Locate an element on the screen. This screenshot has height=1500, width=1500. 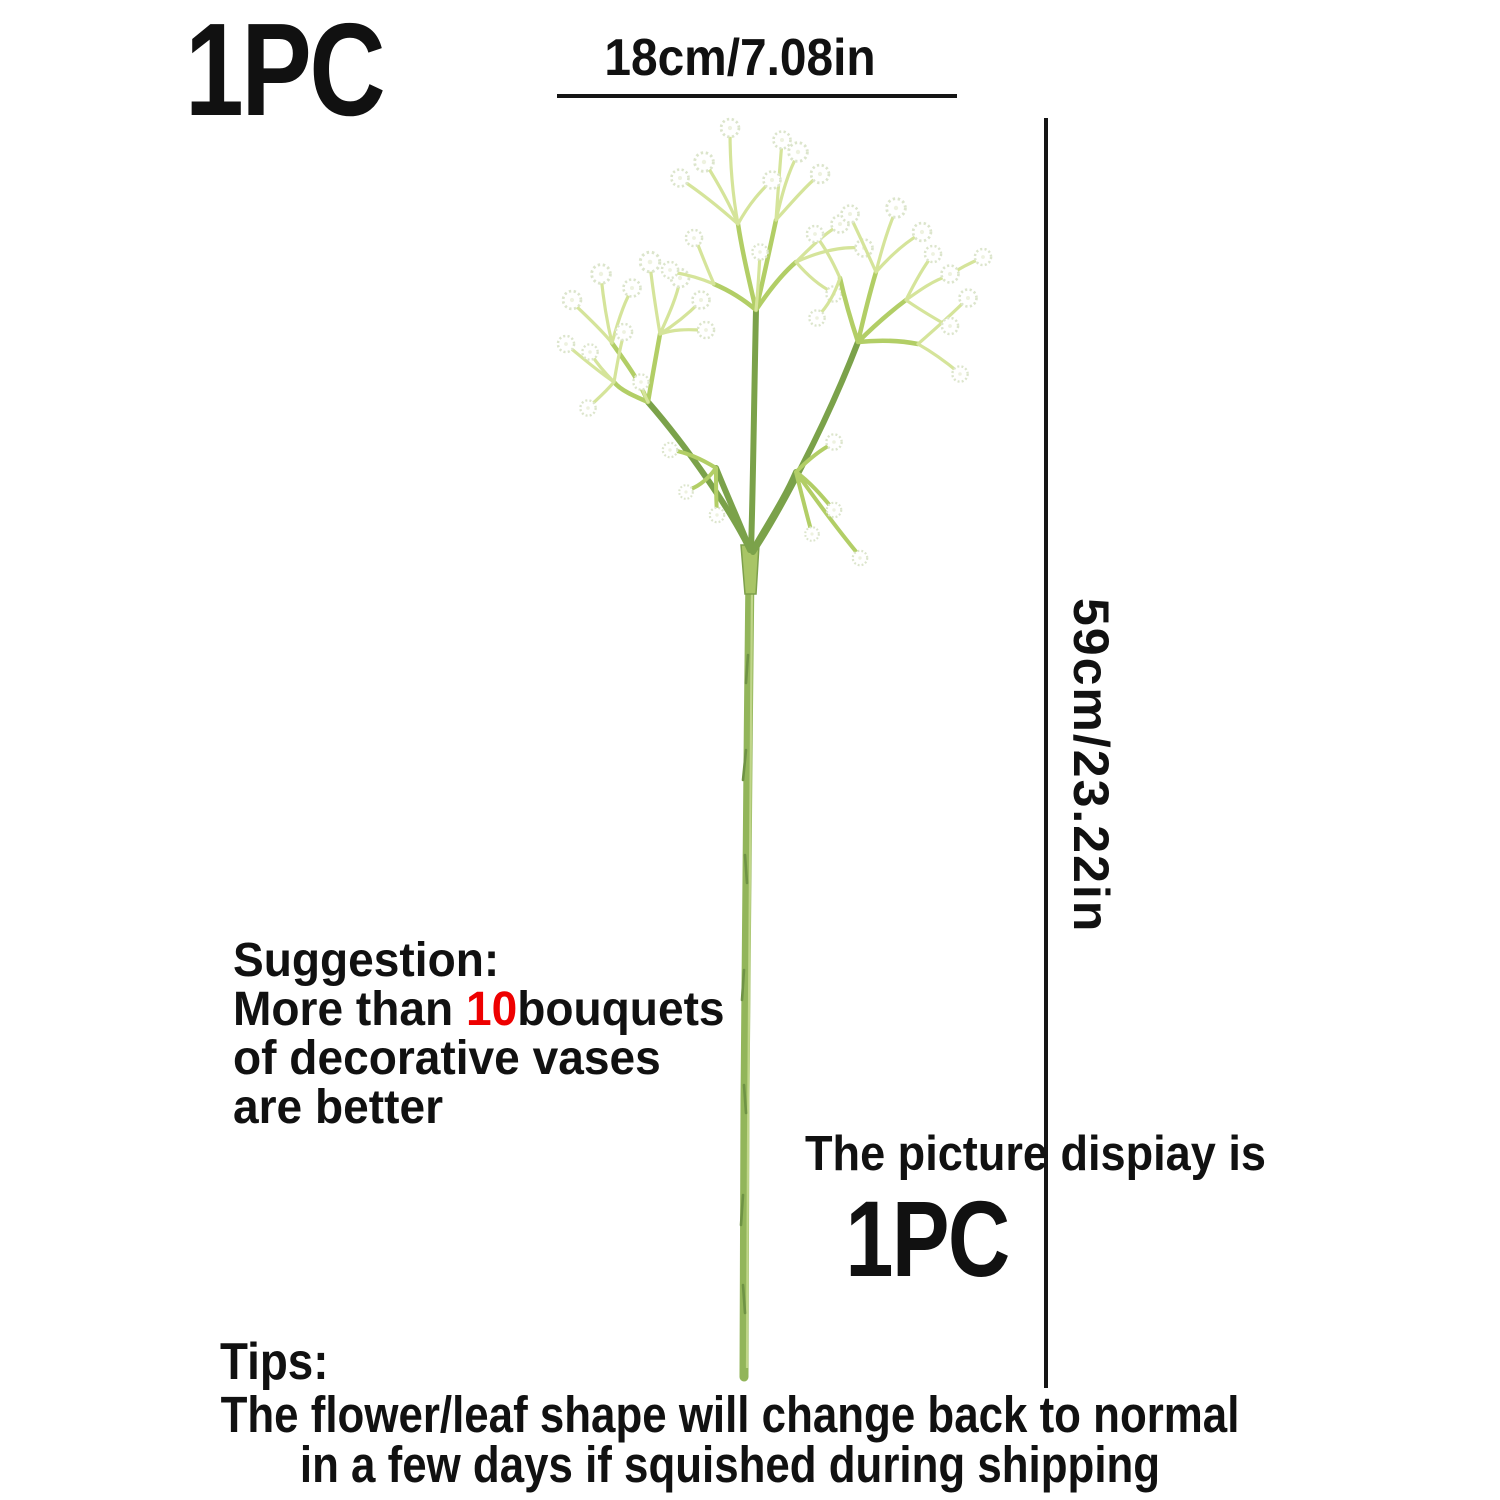
stem-highlight is located at coordinates (749, 976).